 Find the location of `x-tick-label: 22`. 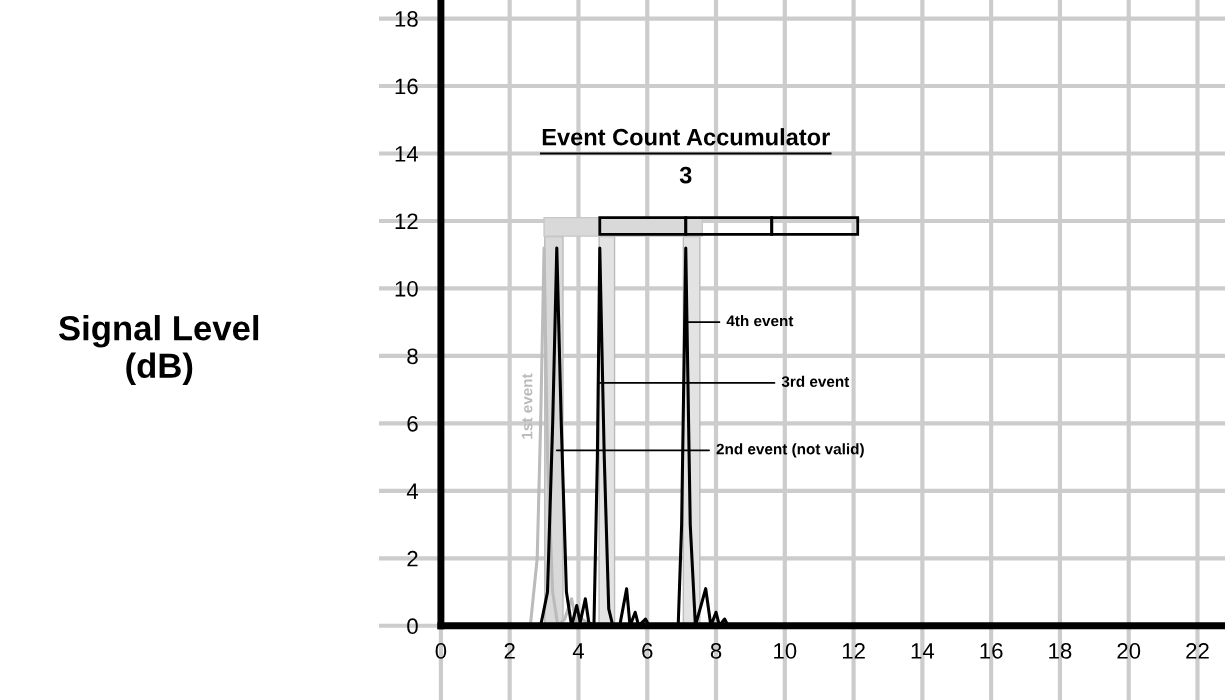

x-tick-label: 22 is located at coordinates (1197, 651).